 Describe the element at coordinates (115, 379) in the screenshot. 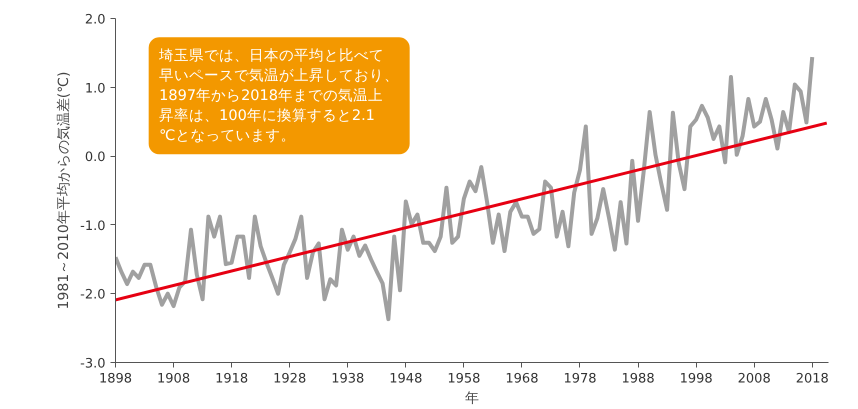

I see `x-tick-label: 1898` at that location.